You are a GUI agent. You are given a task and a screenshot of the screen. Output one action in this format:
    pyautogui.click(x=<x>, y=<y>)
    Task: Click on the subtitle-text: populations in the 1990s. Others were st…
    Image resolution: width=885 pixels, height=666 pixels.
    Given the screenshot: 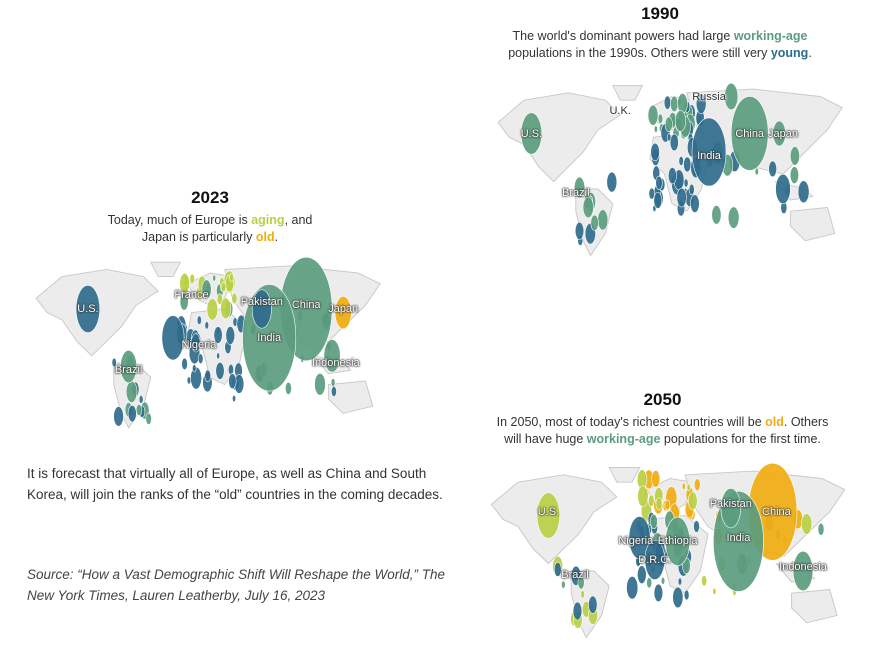 What is the action you would take?
    pyautogui.click(x=639, y=53)
    